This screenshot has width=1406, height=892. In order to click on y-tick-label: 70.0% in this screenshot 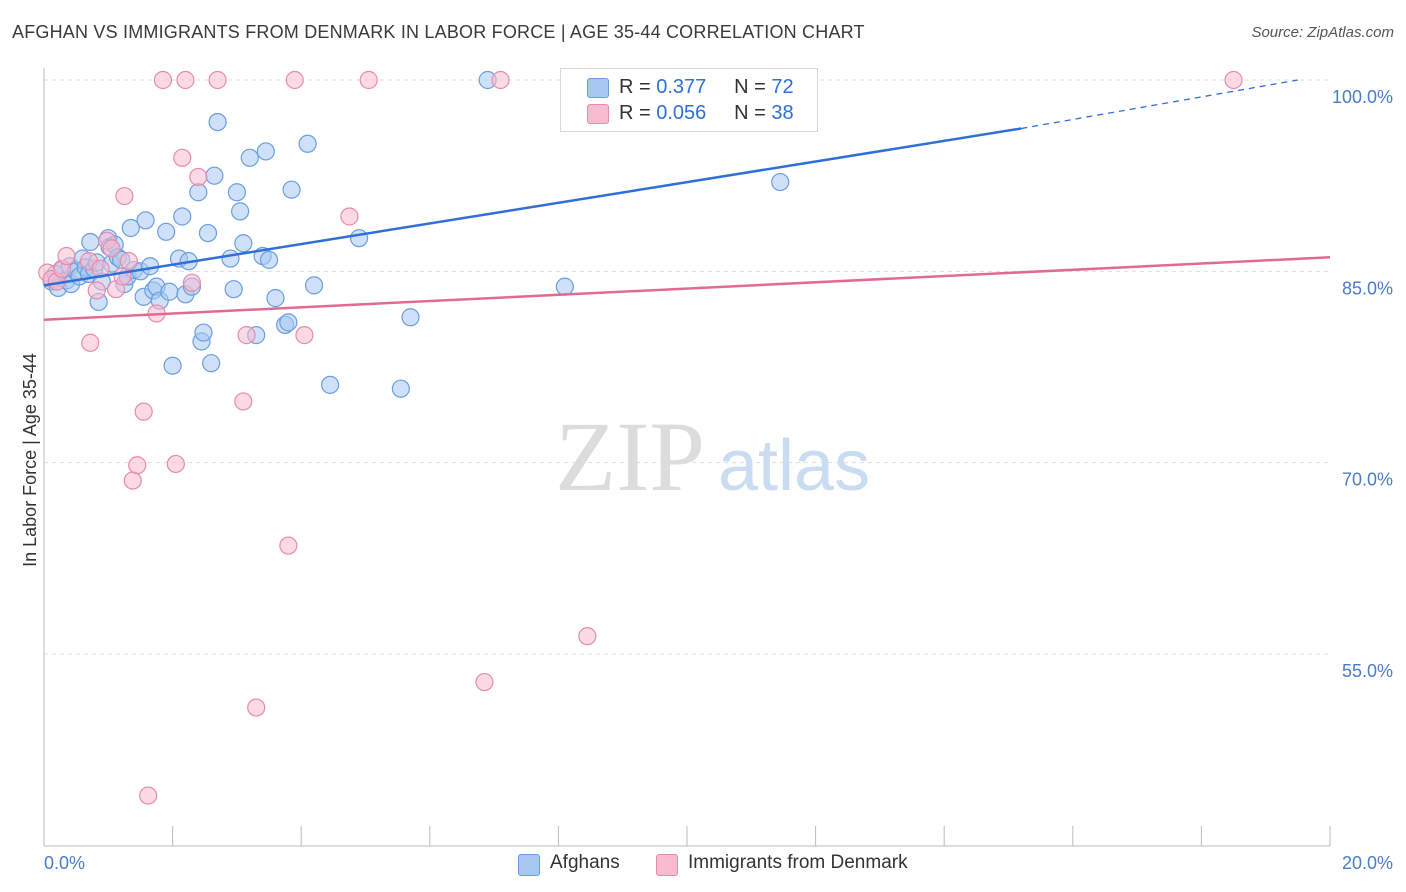, I will do `click(1367, 480)`.